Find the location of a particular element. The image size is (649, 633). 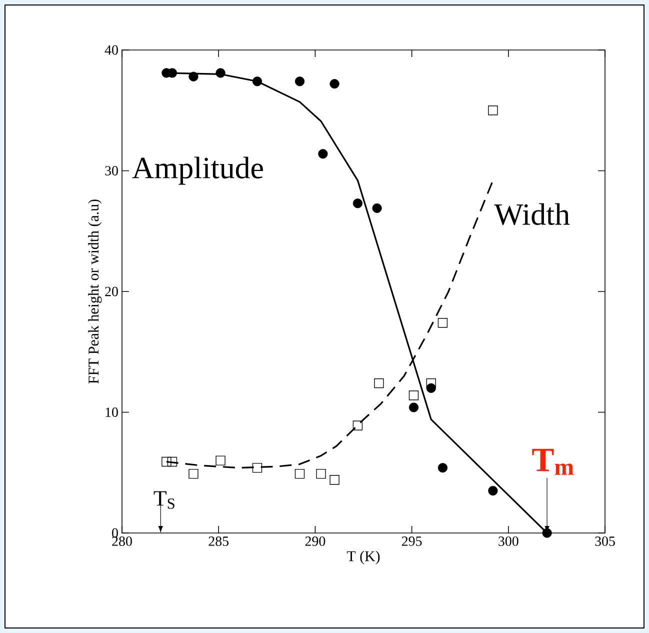

y-tick-label: 0 is located at coordinates (115, 533).